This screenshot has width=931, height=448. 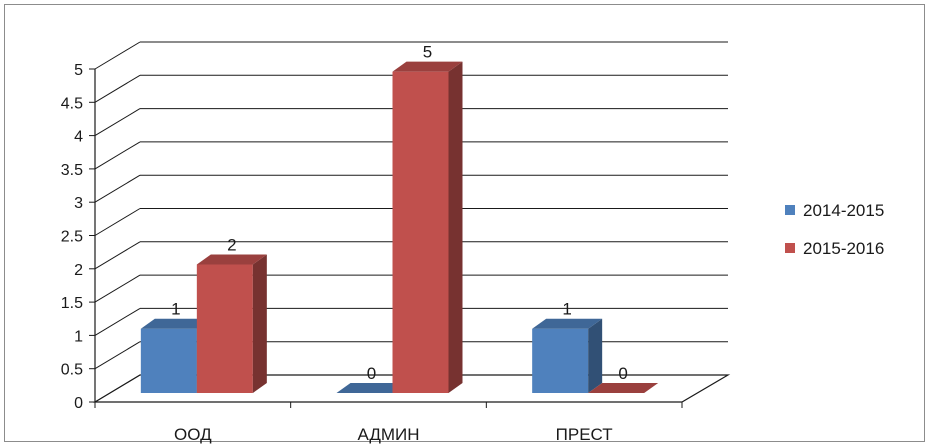 I want to click on y-tick-label: 2, so click(x=78, y=270).